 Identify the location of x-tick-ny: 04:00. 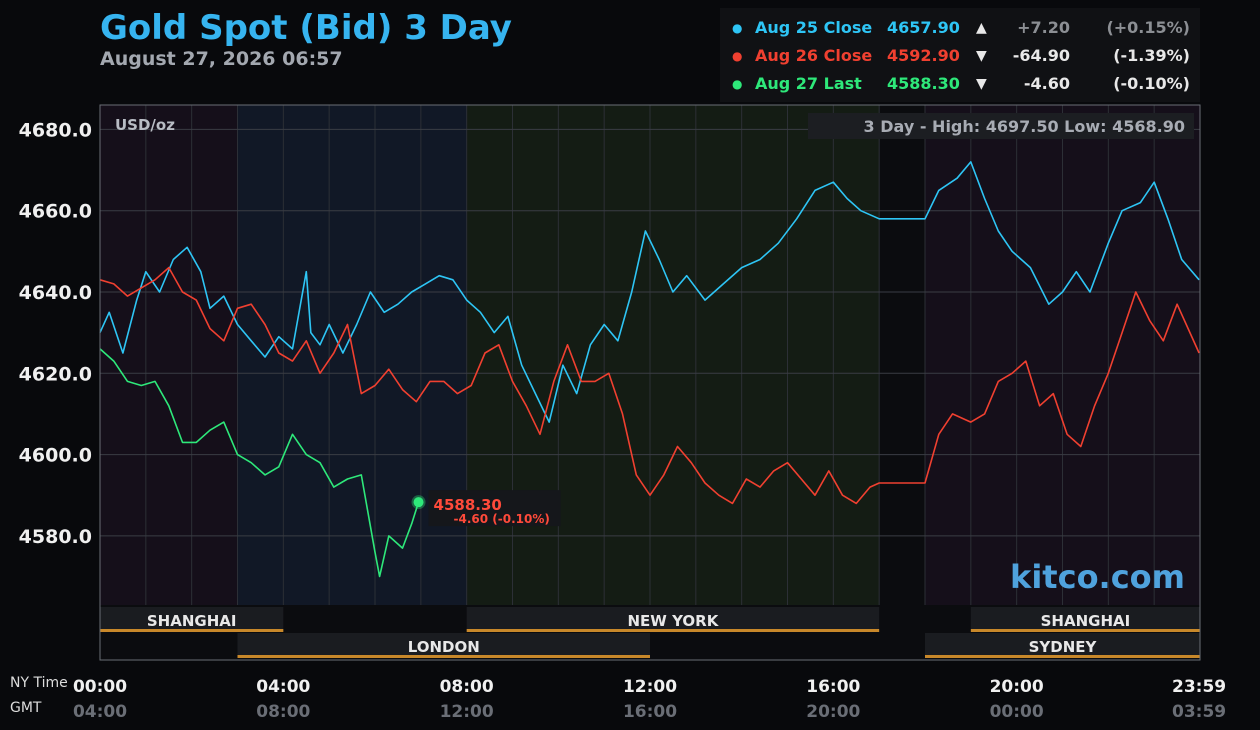
(283, 687).